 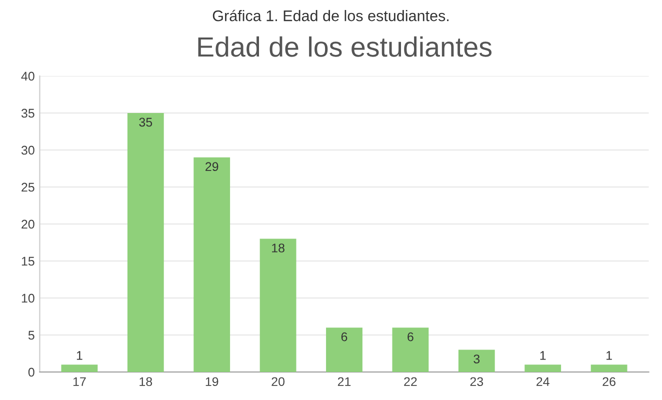 I want to click on text: Gráfica 1. Edad de los estudiantes., so click(x=330, y=16).